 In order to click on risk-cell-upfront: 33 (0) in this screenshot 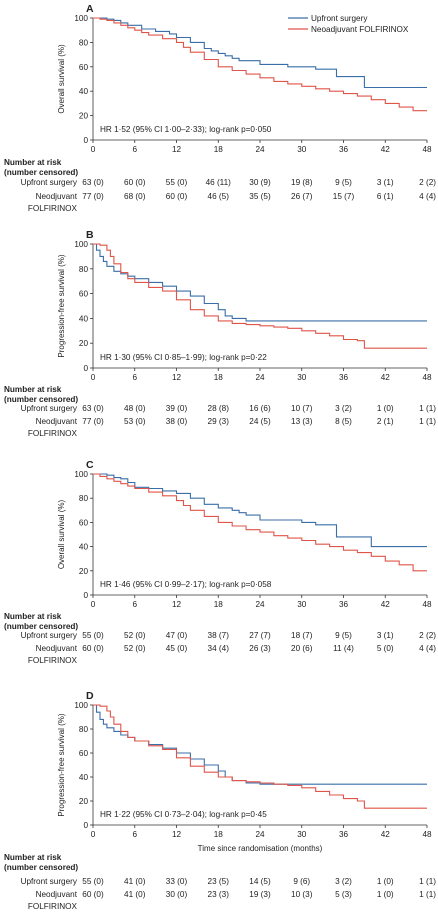, I will do `click(177, 881)`.